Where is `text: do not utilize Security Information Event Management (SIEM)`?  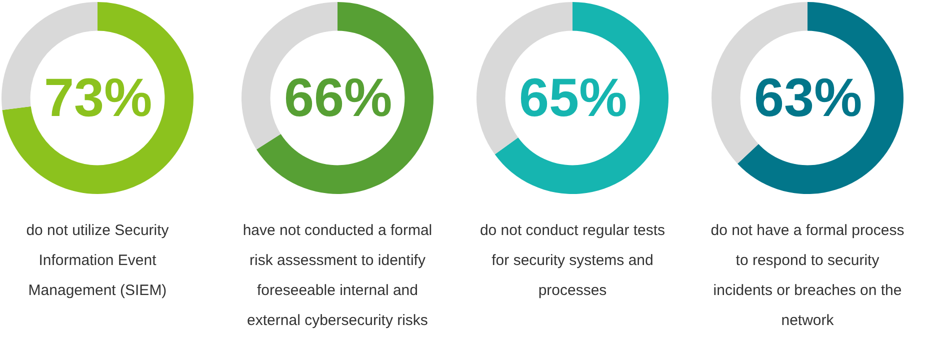 text: do not utilize Security Information Event Management (SIEM) is located at coordinates (97, 261).